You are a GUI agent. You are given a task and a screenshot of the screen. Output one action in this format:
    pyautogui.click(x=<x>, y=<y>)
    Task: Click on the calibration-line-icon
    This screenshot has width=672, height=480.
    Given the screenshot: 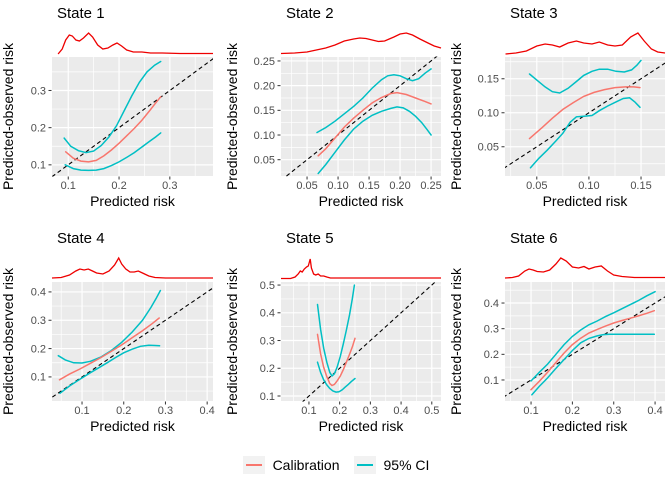 What is the action you would take?
    pyautogui.click(x=253, y=465)
    